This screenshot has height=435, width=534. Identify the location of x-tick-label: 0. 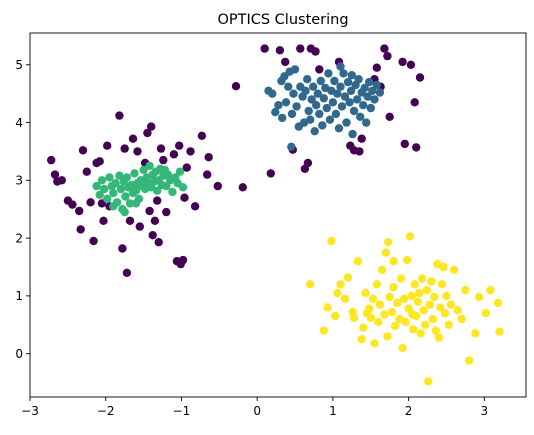
(257, 411).